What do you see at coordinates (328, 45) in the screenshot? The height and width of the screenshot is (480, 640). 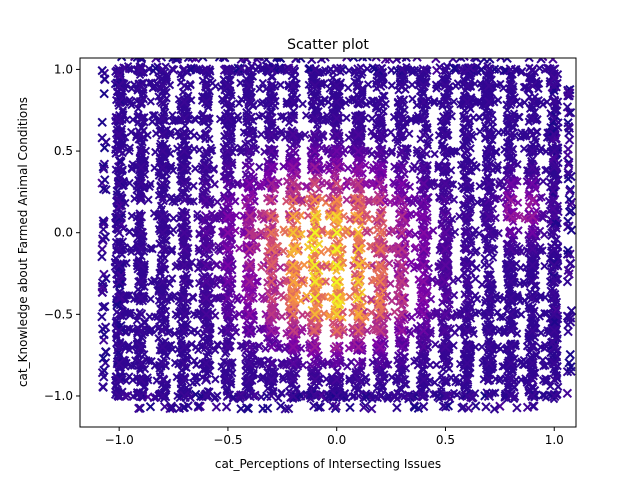 I see `chart-title: Scatter plot` at bounding box center [328, 45].